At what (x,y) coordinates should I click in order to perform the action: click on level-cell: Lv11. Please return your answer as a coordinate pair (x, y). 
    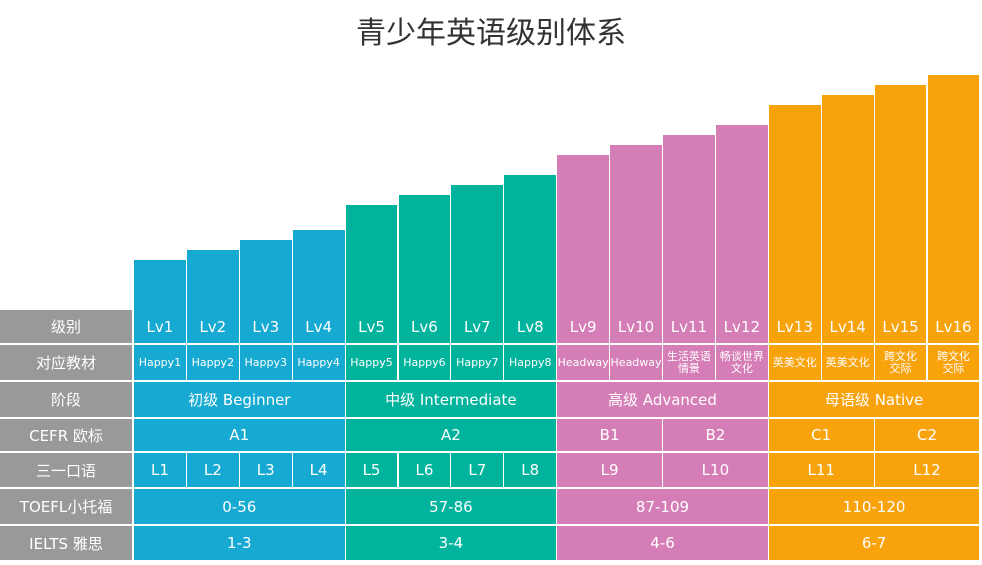
    Looking at the image, I should click on (689, 326).